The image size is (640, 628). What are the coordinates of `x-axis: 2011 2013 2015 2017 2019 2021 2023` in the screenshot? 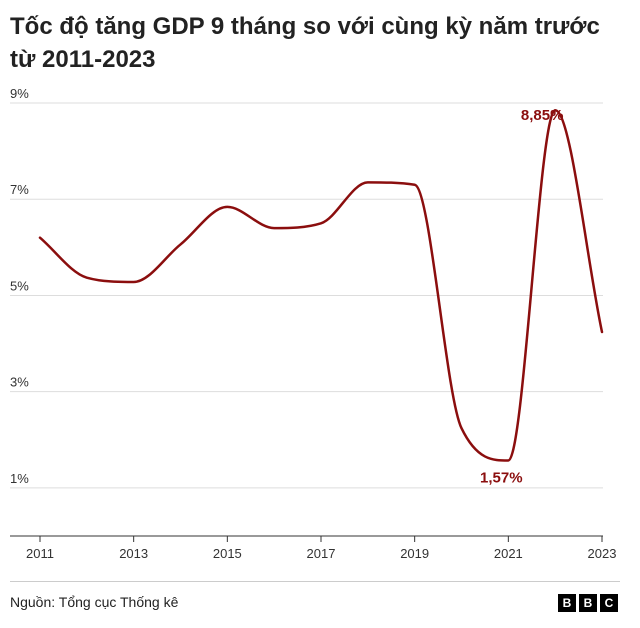 It's located at (313, 548).